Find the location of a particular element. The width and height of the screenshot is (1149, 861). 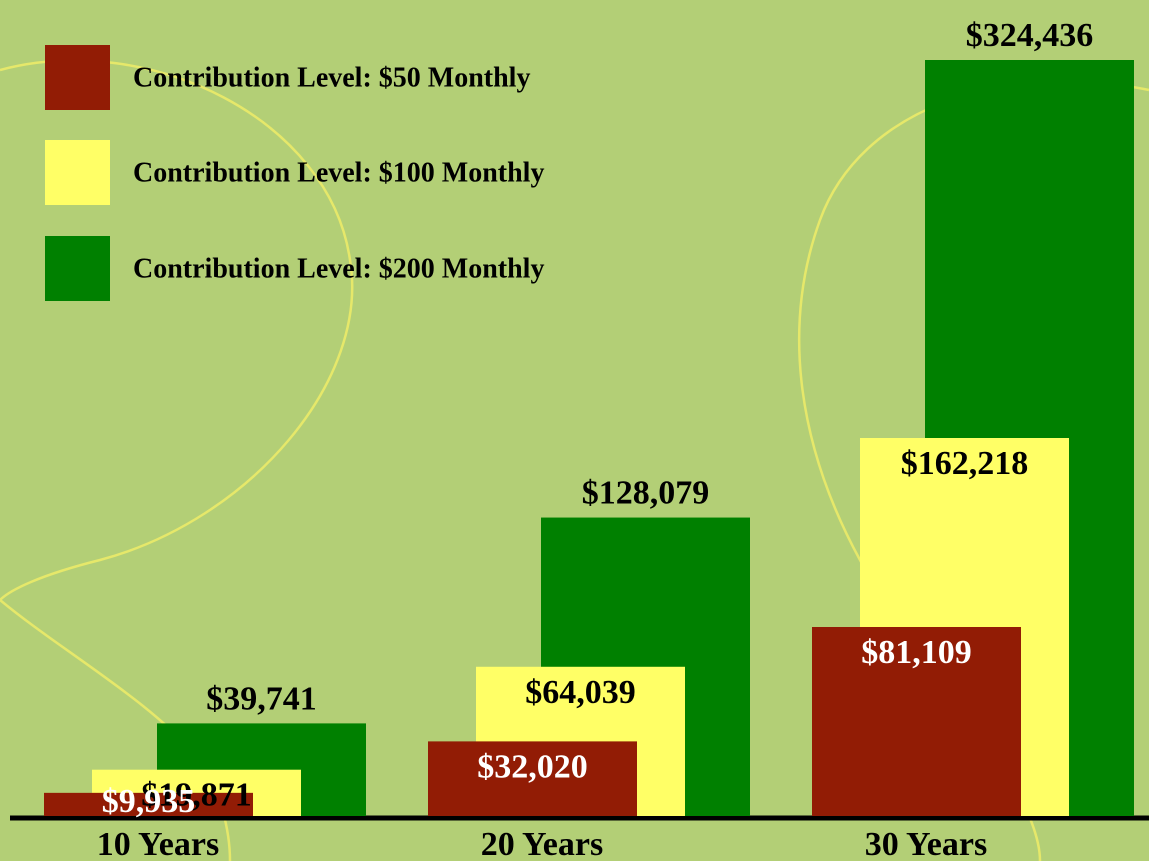

data-label: $32,020 is located at coordinates (532, 766).